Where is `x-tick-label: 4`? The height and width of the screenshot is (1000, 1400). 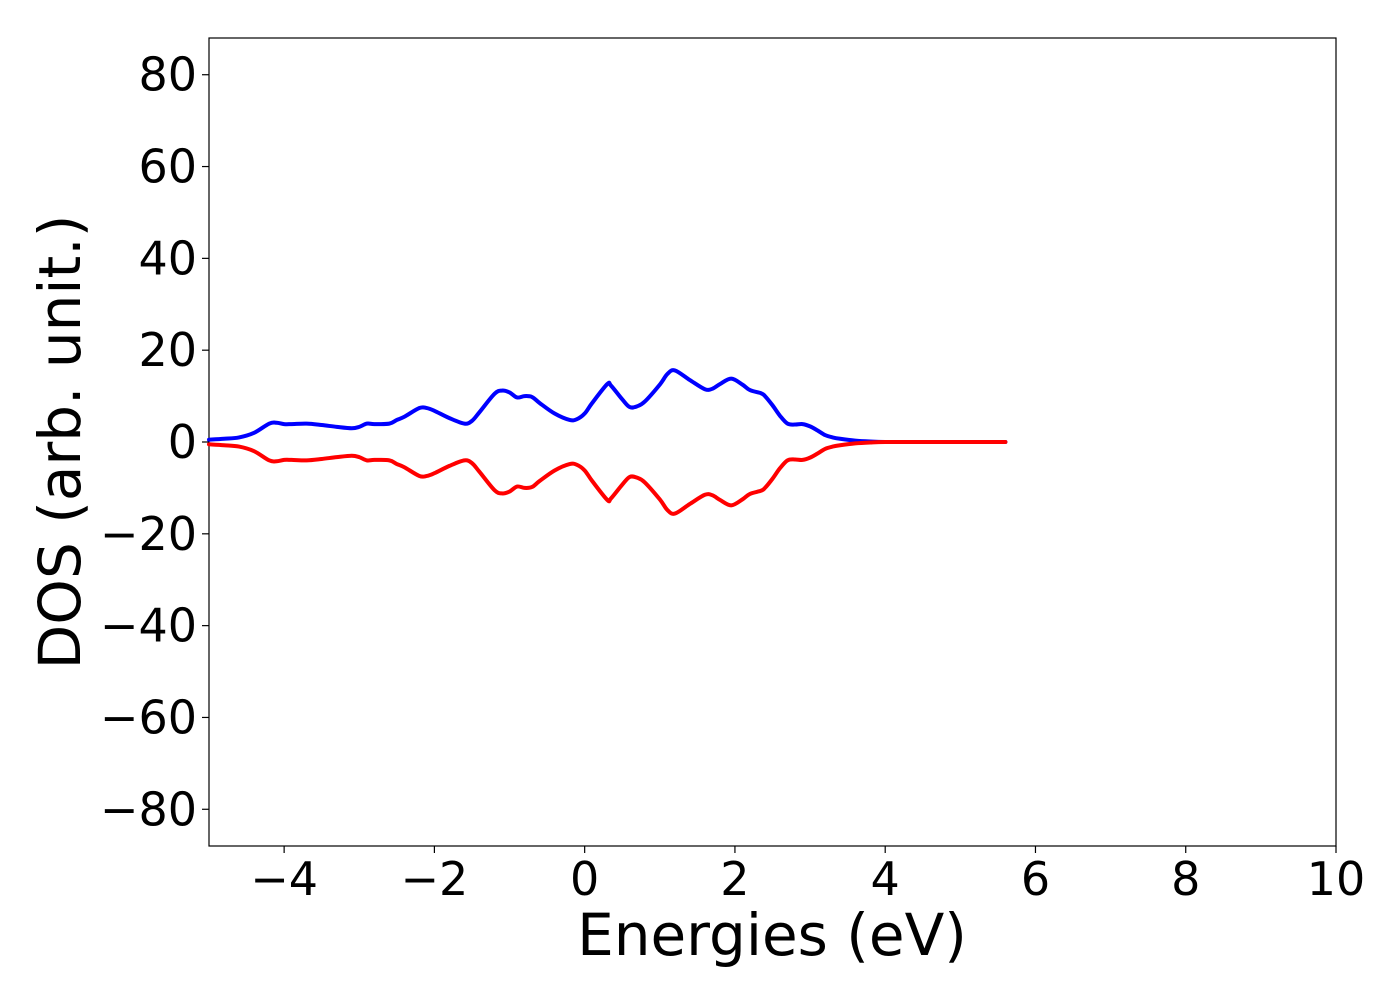
x-tick-label: 4 is located at coordinates (885, 879).